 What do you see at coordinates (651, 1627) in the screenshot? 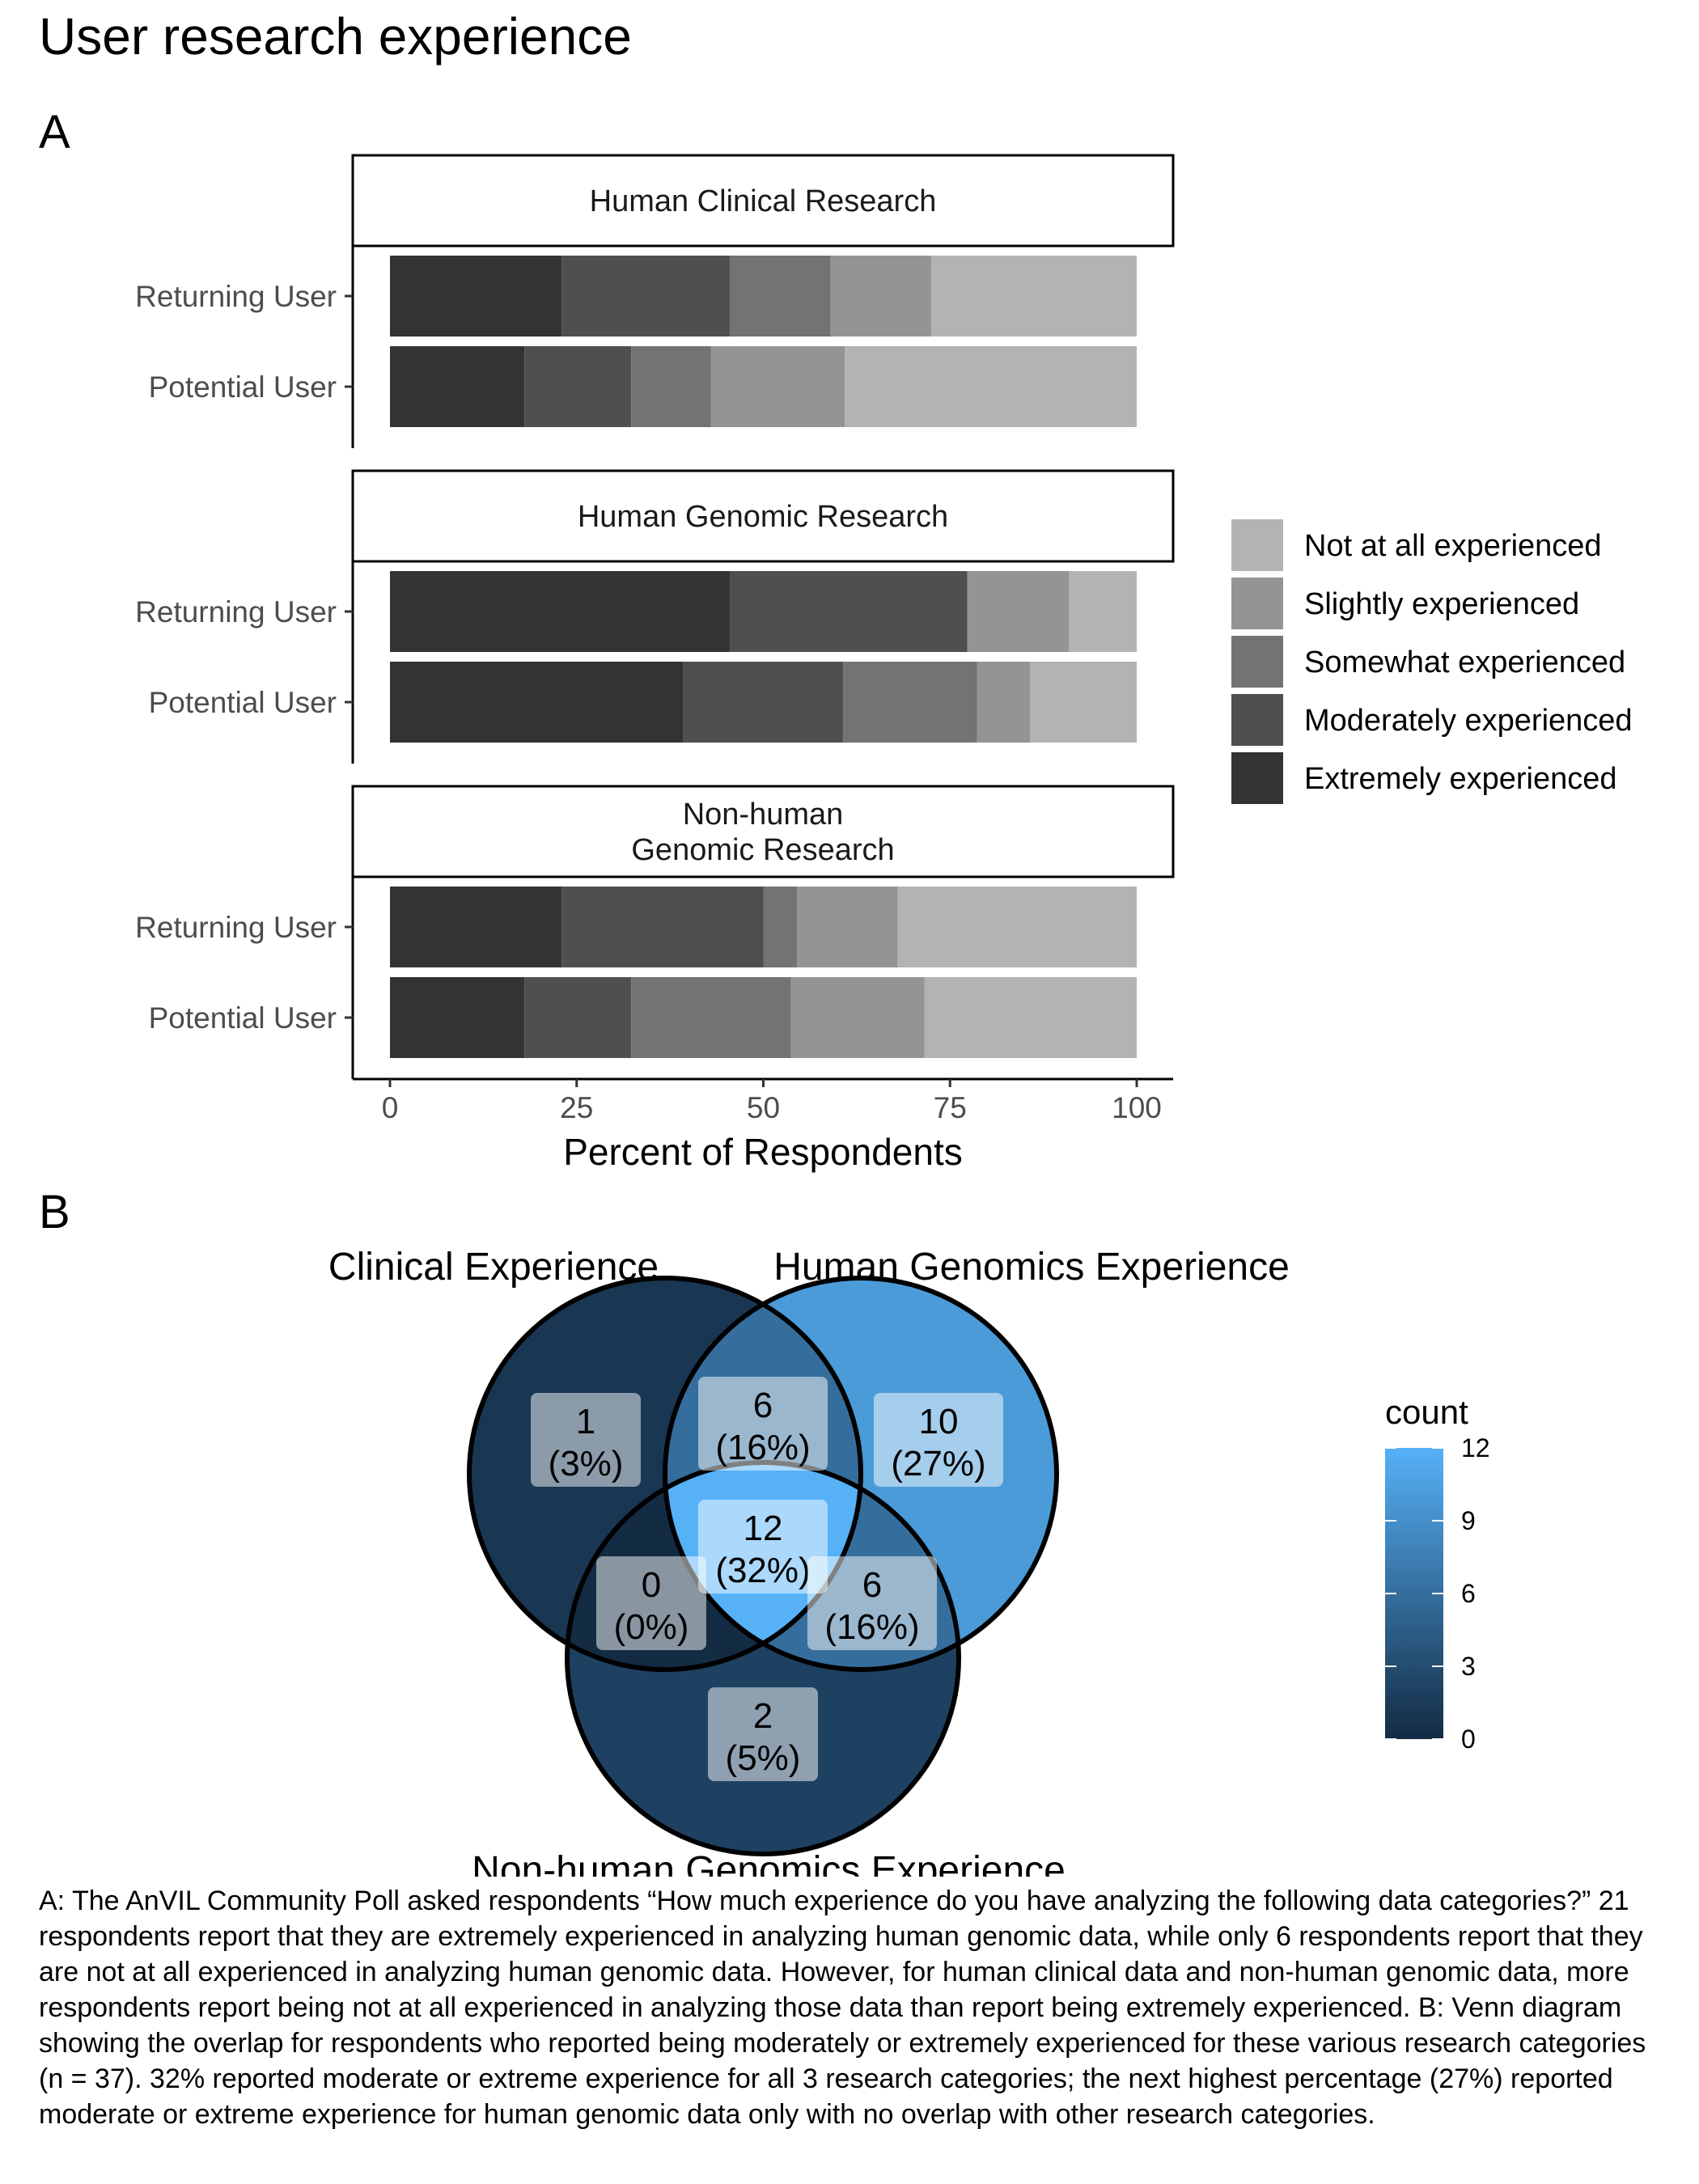
I see `venn-region-percent: (0%)` at bounding box center [651, 1627].